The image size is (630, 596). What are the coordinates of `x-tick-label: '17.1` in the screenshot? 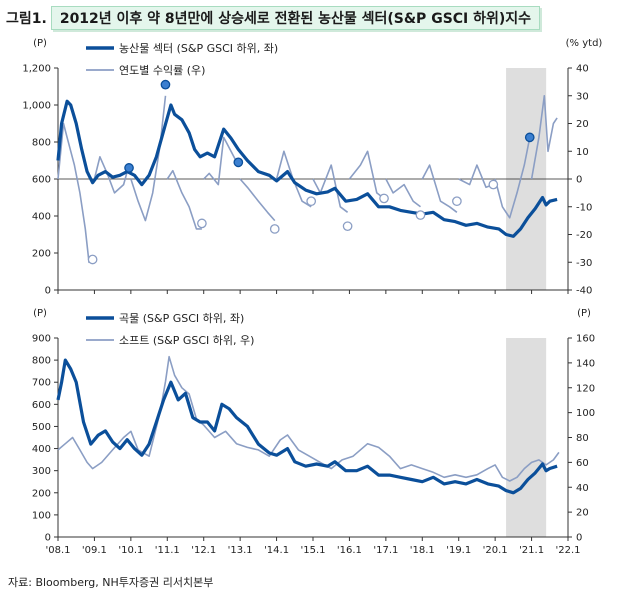 It's located at (385, 550).